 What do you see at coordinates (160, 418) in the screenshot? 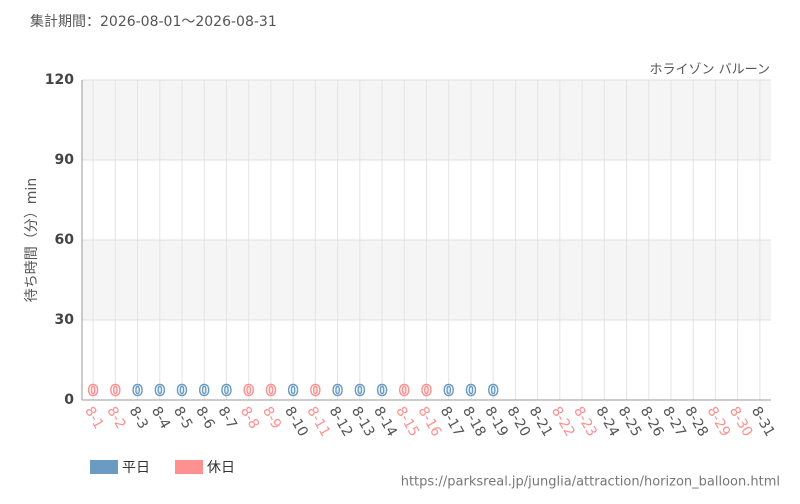
I see `x-tick-label: 8-4` at bounding box center [160, 418].